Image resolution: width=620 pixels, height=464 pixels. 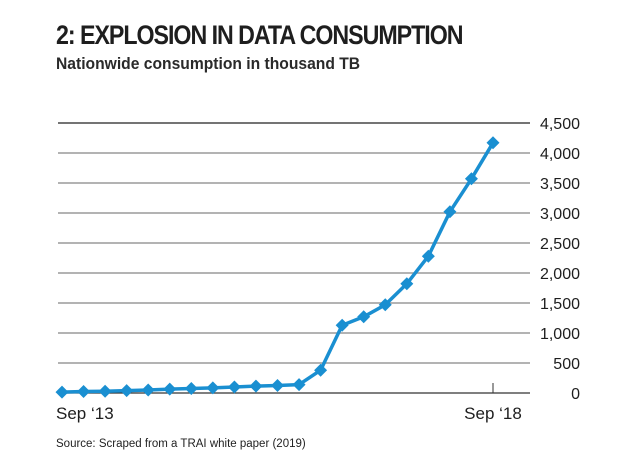 What do you see at coordinates (575, 394) in the screenshot?
I see `y-tick-label: 0` at bounding box center [575, 394].